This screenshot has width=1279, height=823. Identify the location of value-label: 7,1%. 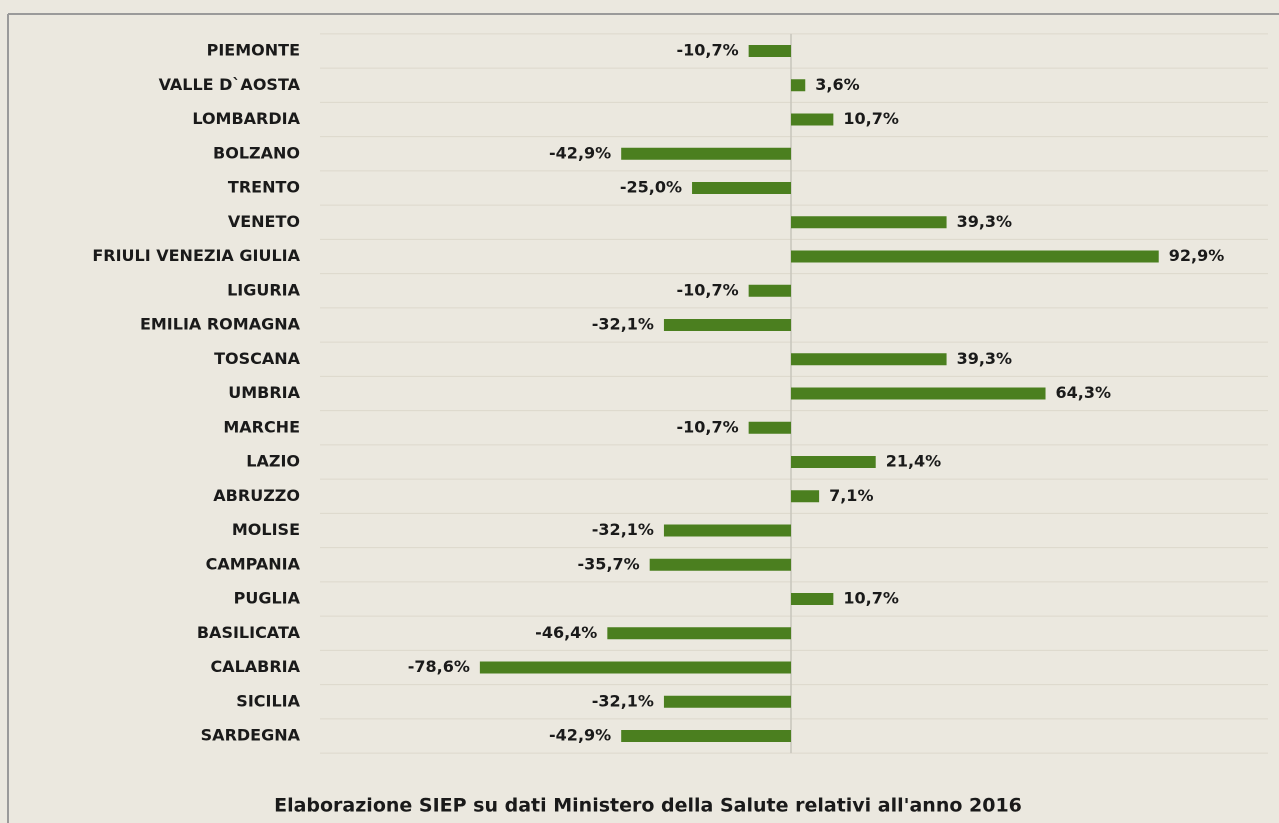
(851, 495).